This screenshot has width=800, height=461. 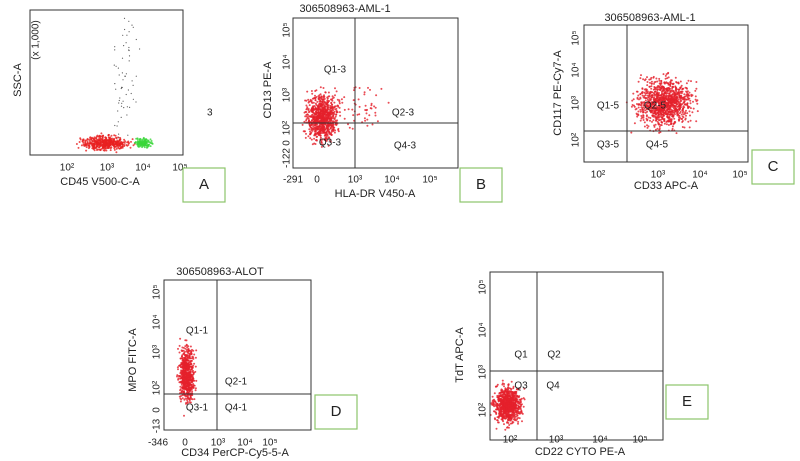 I want to click on panel-letter-box, so click(x=481, y=185).